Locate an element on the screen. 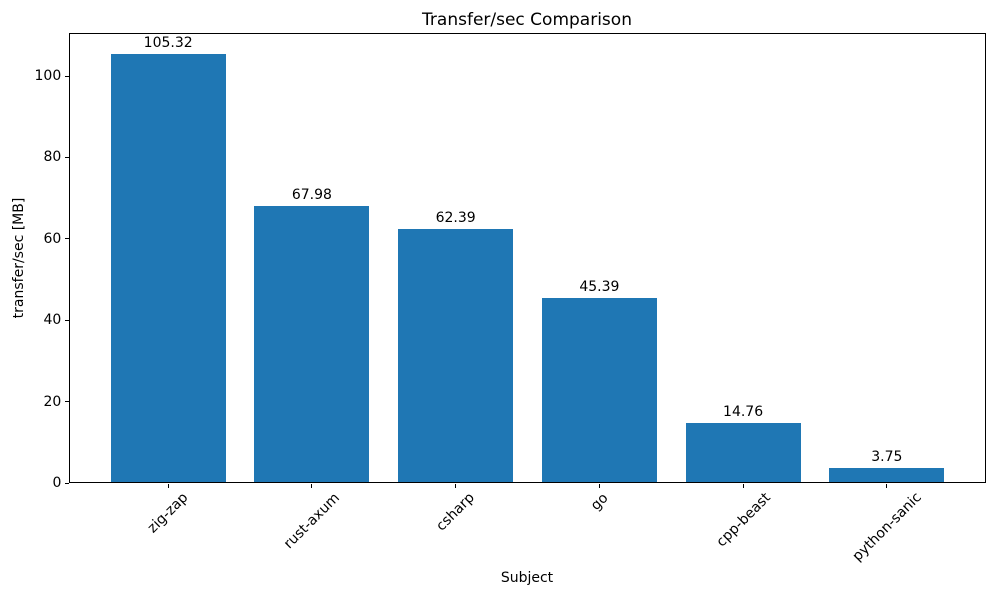 Image resolution: width=1000 pixels, height=600 pixels. bar-value-label: 105.32 is located at coordinates (168, 43).